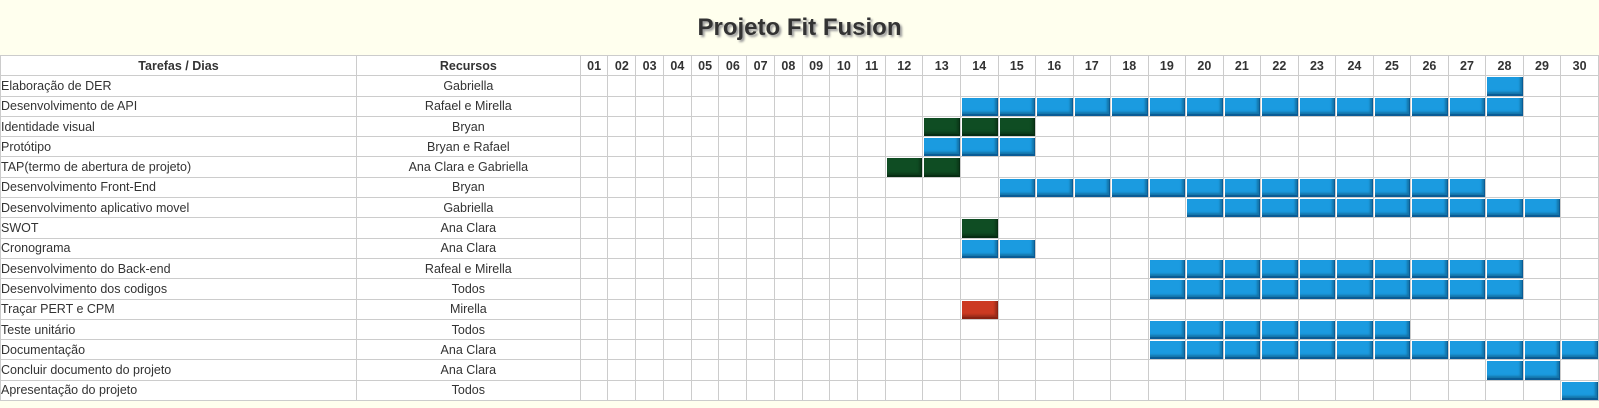 The width and height of the screenshot is (1599, 408). Describe the element at coordinates (468, 106) in the screenshot. I see `resource-name: Rafael e Mirella` at that location.